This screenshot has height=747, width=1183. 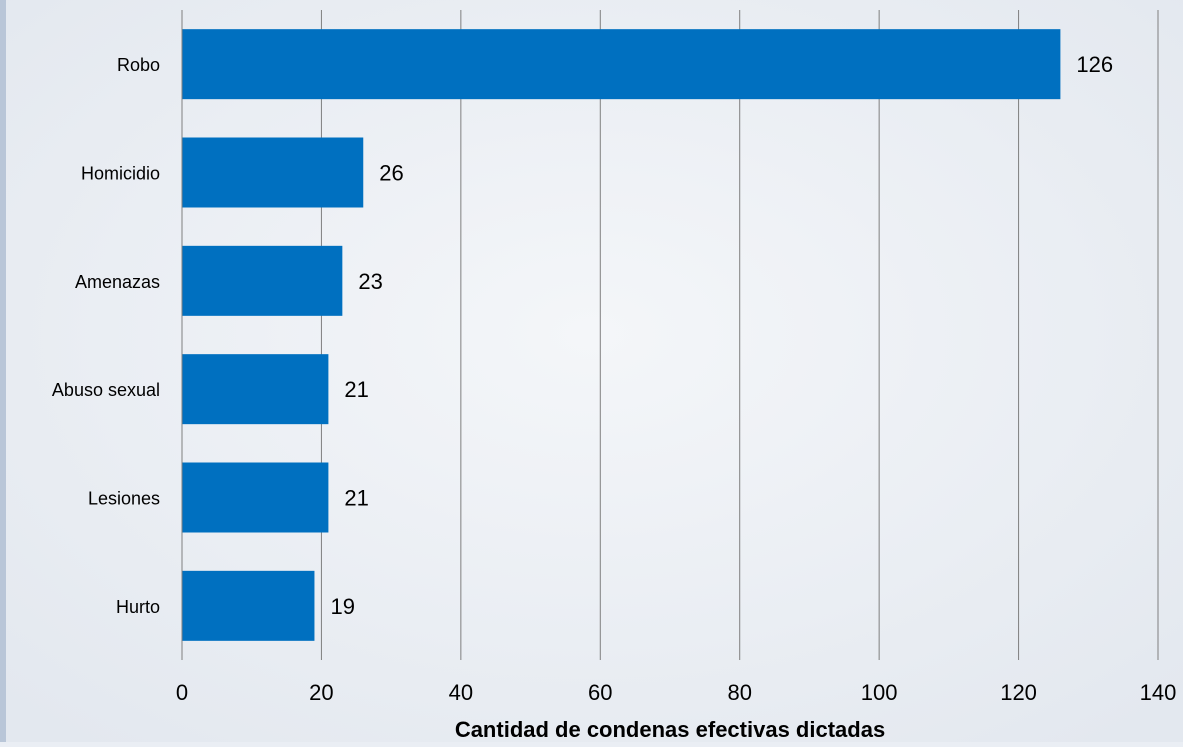 I want to click on data-label: 126, so click(x=1094, y=64).